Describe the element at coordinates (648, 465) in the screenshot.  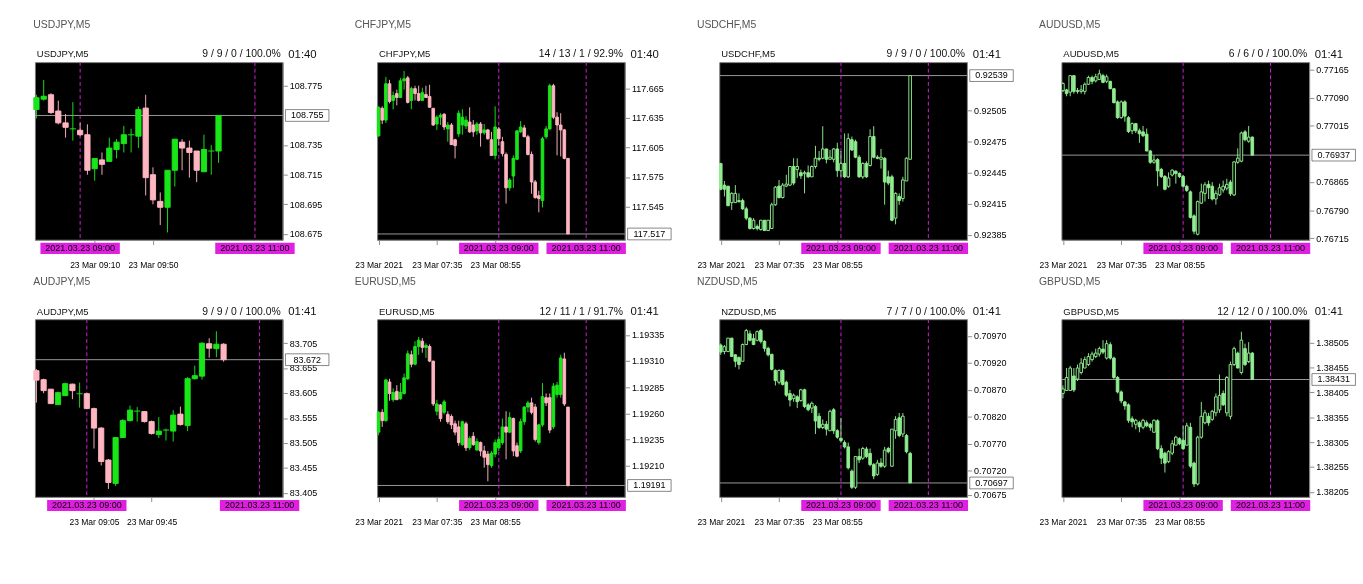
I see `y-tick-label: 1.19210` at that location.